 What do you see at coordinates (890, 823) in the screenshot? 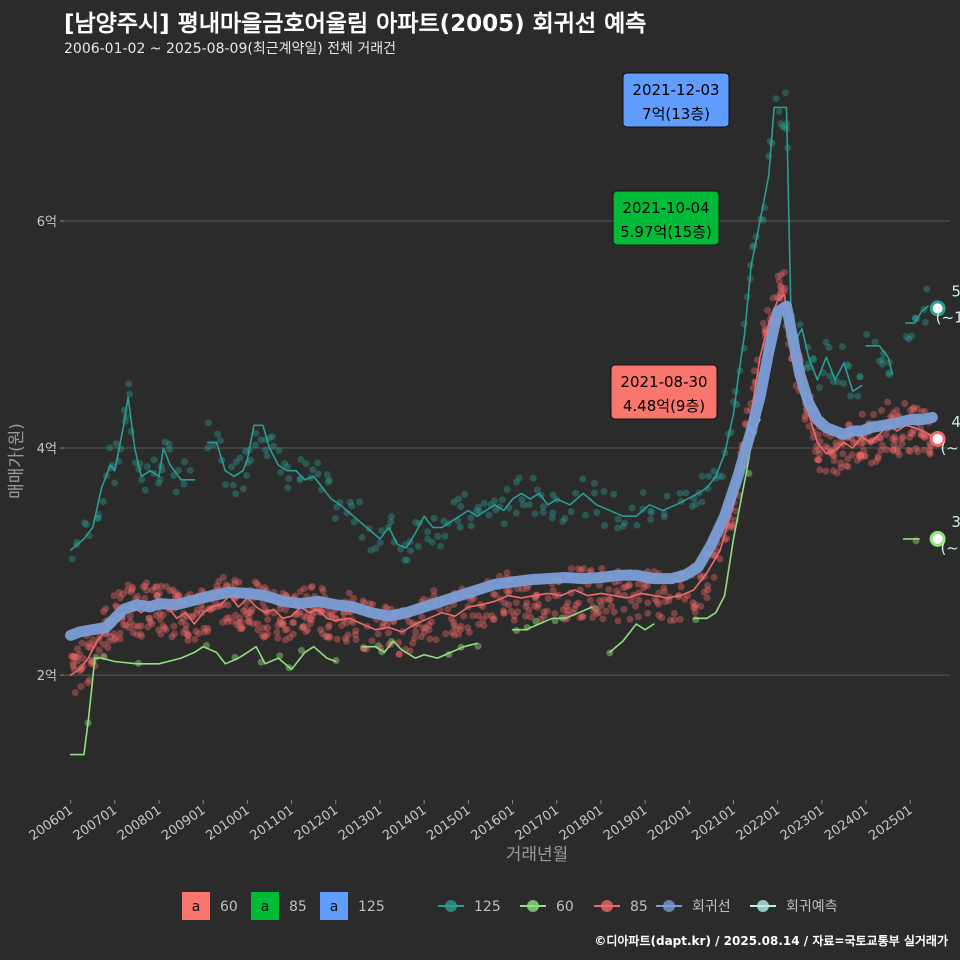
I see `x-tick-label: 202501` at bounding box center [890, 823].